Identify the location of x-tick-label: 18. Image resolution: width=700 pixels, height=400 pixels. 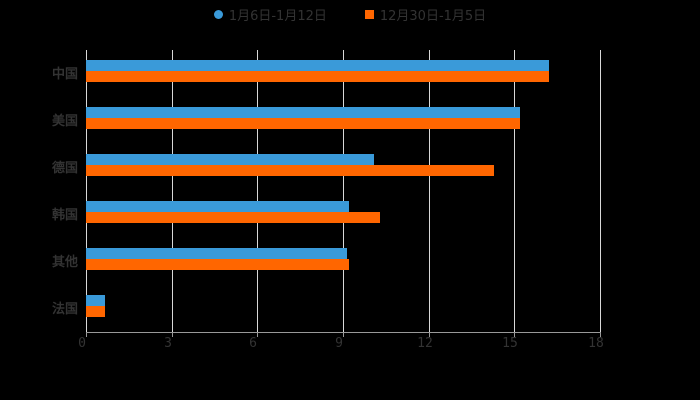
(596, 343).